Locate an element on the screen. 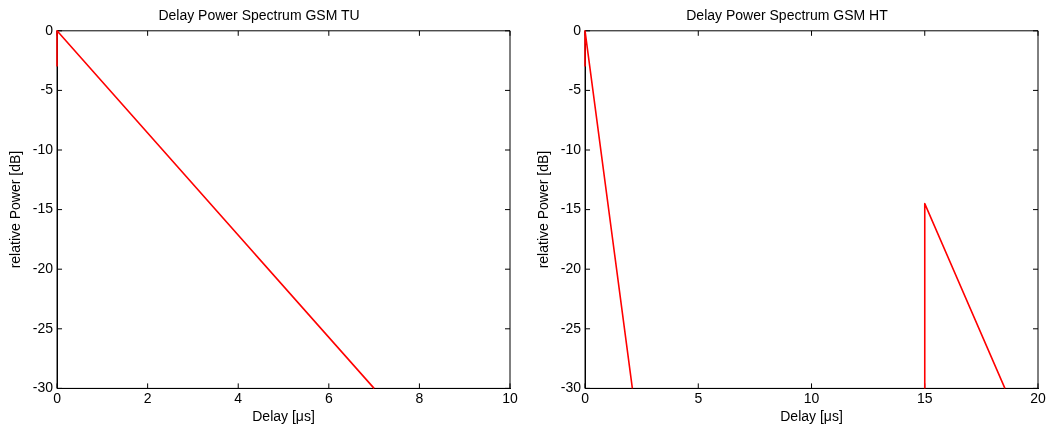 The width and height of the screenshot is (1057, 428). x-tick-label: 2 is located at coordinates (147, 397).